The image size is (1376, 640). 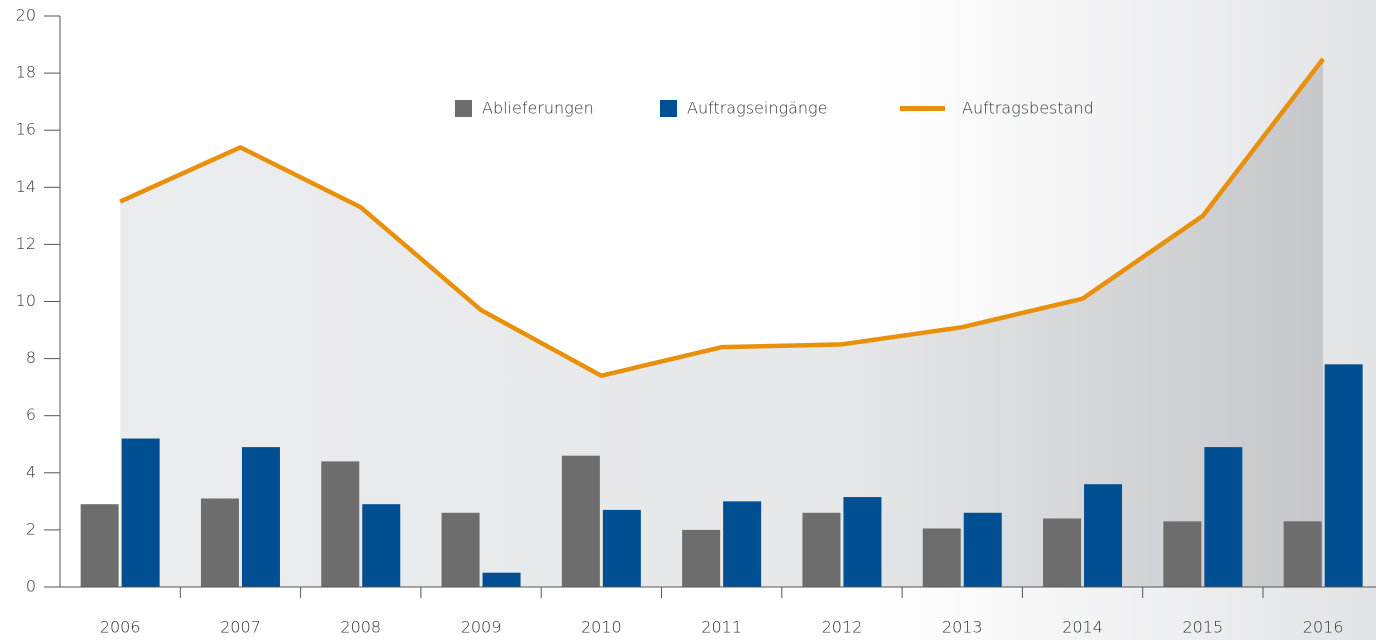 What do you see at coordinates (31, 357) in the screenshot?
I see `y-tick-label: 8` at bounding box center [31, 357].